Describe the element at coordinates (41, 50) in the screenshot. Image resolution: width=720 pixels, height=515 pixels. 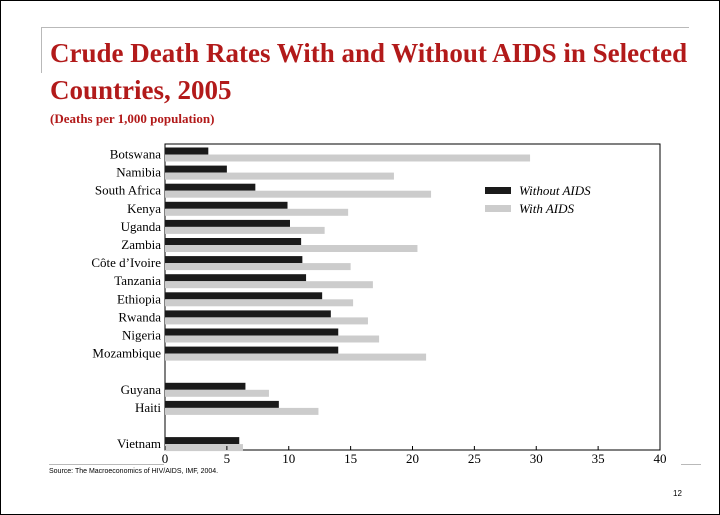
I see `title-frame-left-line` at that location.